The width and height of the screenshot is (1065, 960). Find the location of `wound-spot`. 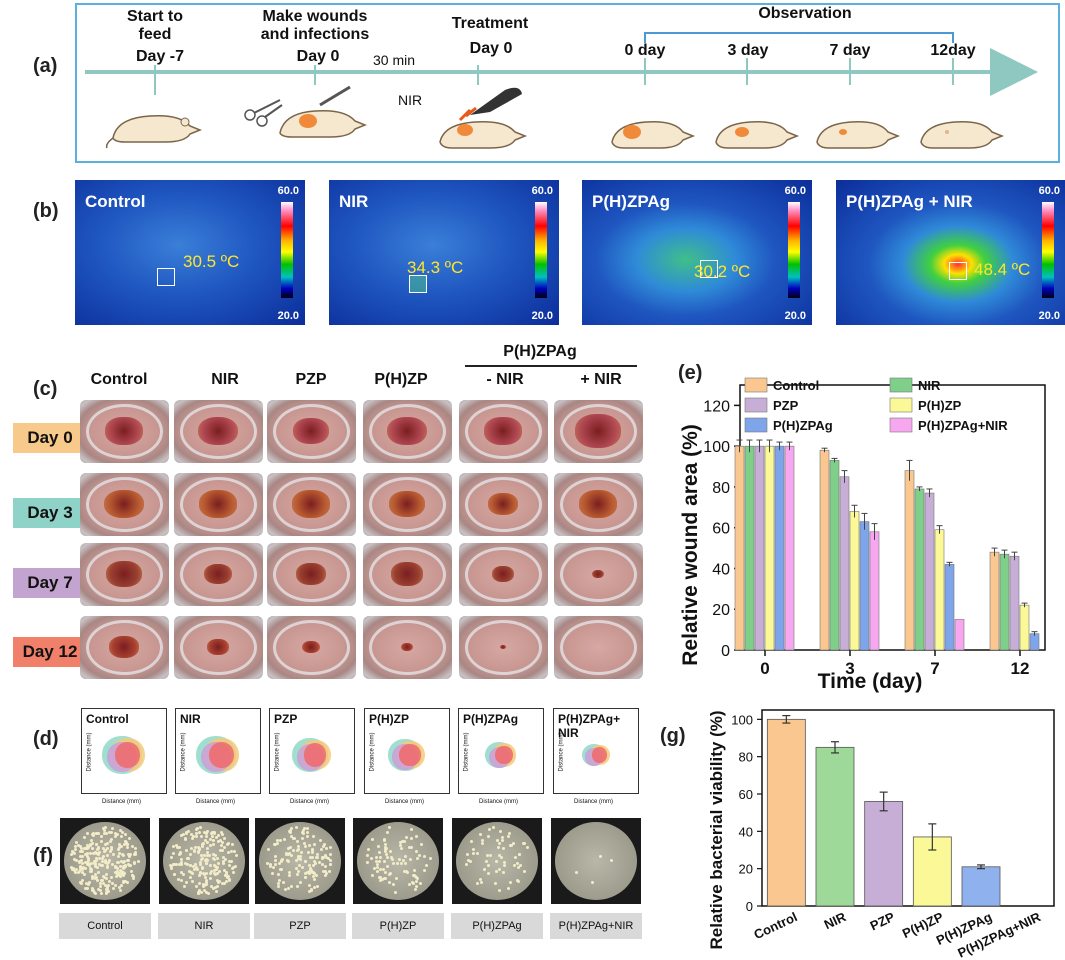

wound-spot is located at coordinates (407, 431).